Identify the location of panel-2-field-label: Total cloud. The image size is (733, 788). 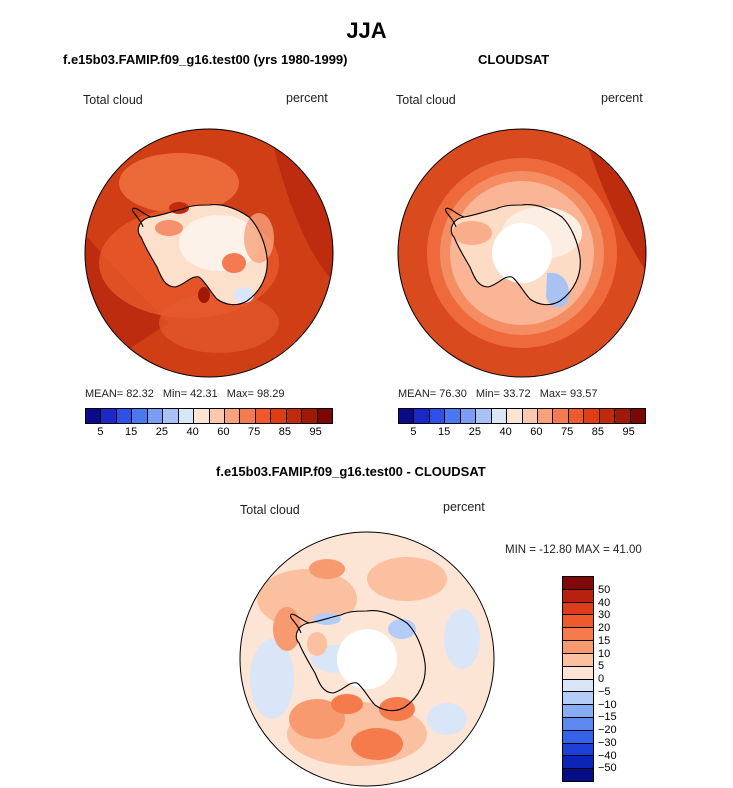
(426, 100).